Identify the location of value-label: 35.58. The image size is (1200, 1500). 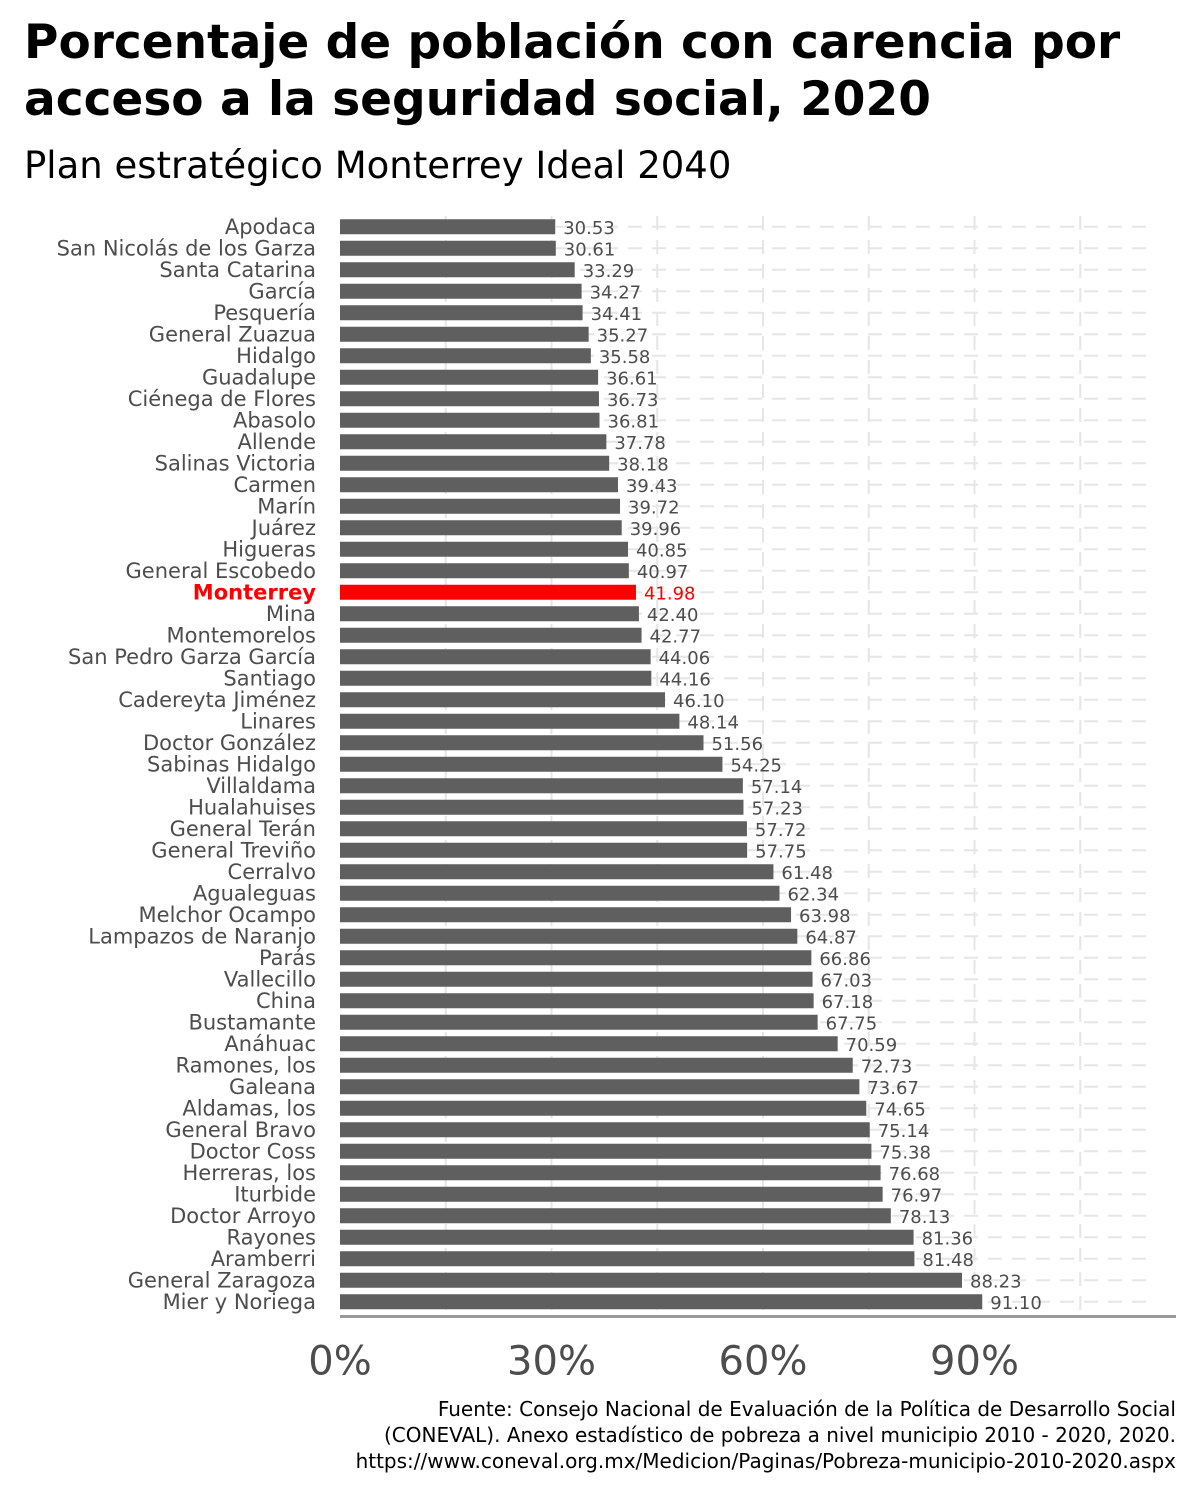
(625, 357).